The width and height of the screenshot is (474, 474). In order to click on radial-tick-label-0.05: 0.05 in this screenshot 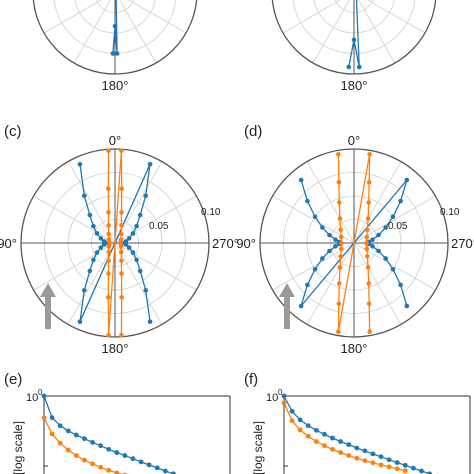, I will do `click(159, 226)`.